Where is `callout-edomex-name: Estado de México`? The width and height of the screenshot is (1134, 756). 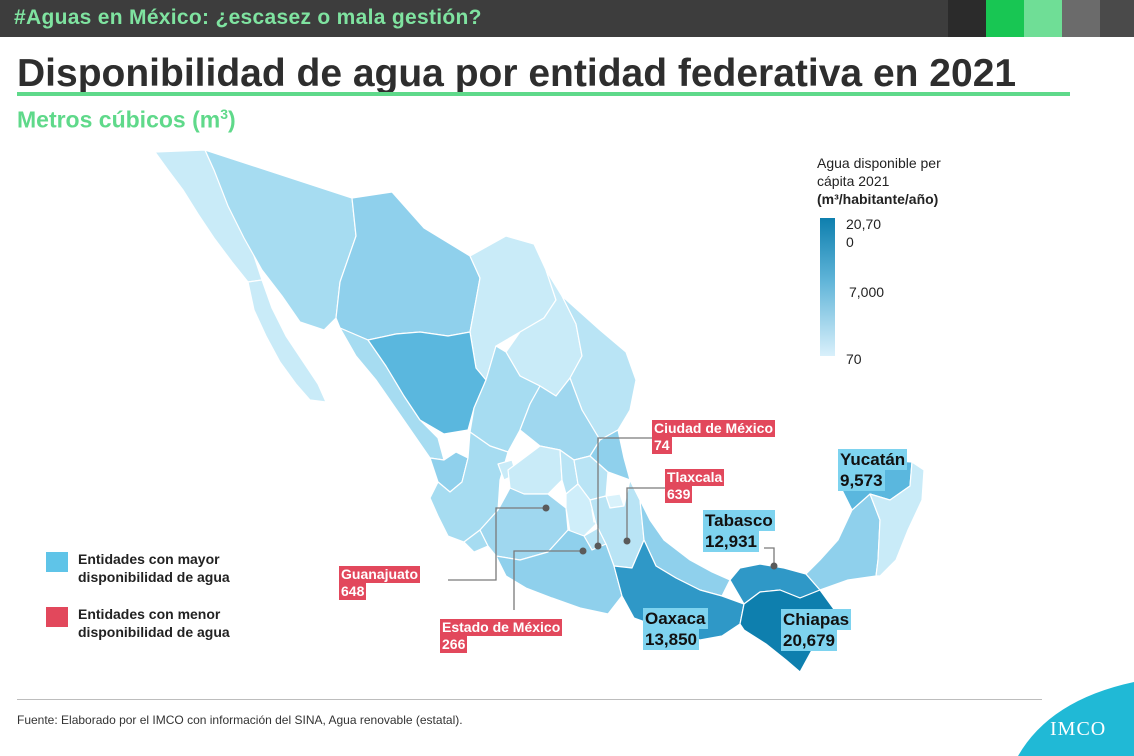
callout-edomex-name: Estado de México is located at coordinates (501, 627).